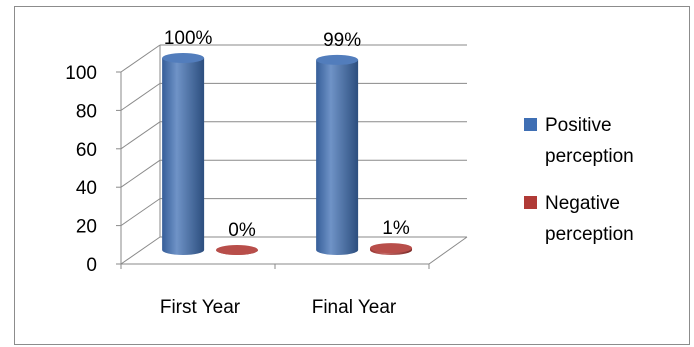 The image size is (694, 347). I want to click on x-tick-label: First Year, so click(200, 307).